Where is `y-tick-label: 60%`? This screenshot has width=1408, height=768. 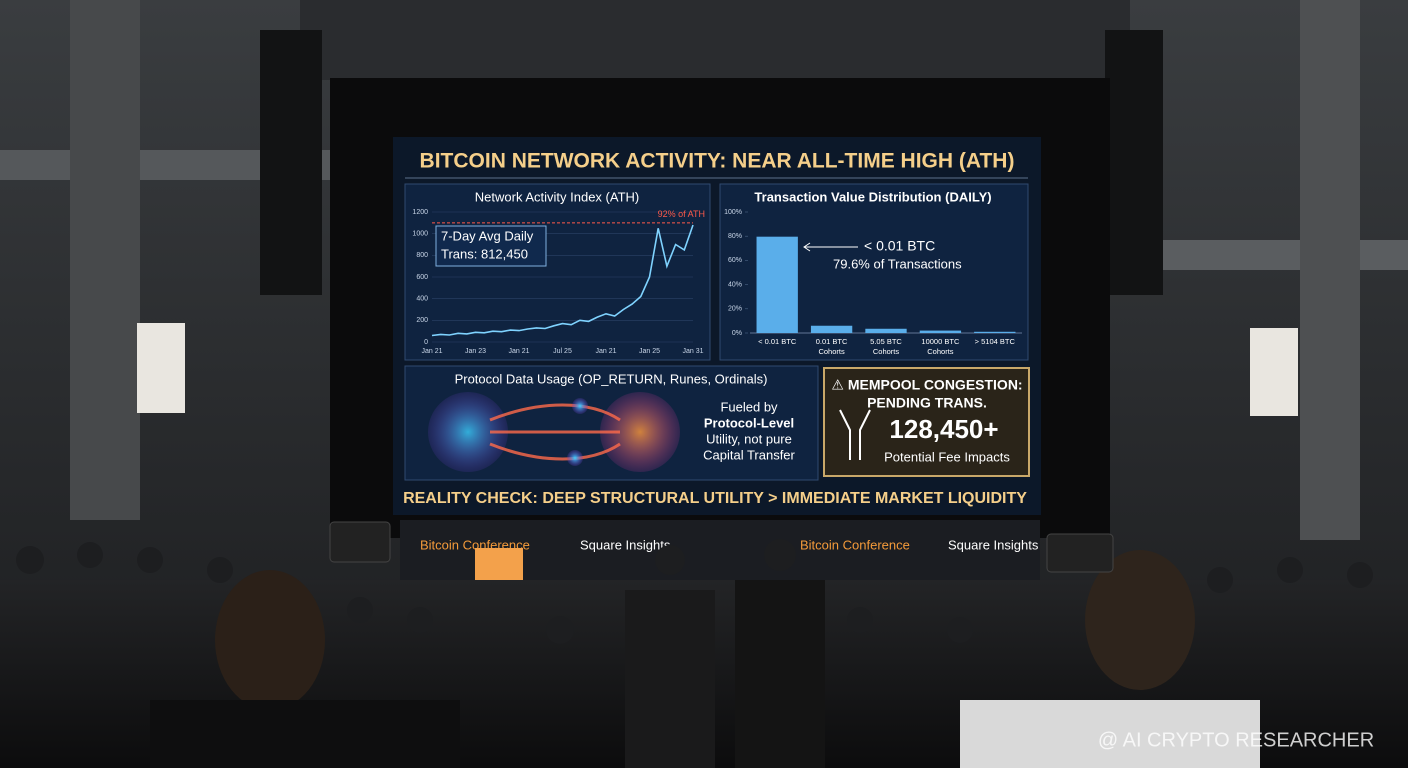
y-tick-label: 60% is located at coordinates (735, 260).